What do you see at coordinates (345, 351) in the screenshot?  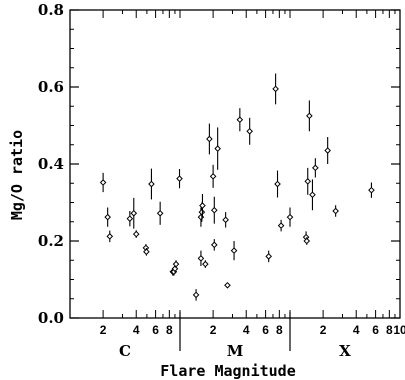 I see `class-label-X: X` at bounding box center [345, 351].